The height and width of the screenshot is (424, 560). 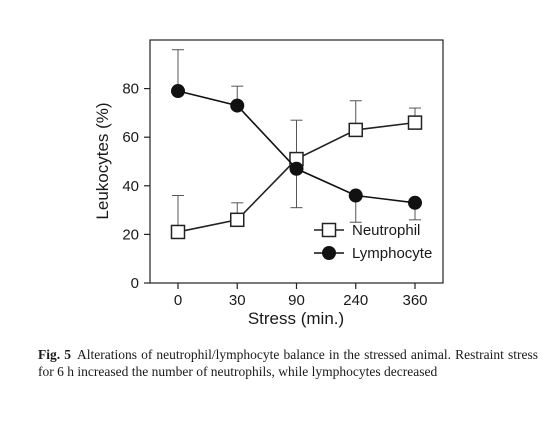 What do you see at coordinates (178, 300) in the screenshot?
I see `x-tick-label: 0` at bounding box center [178, 300].